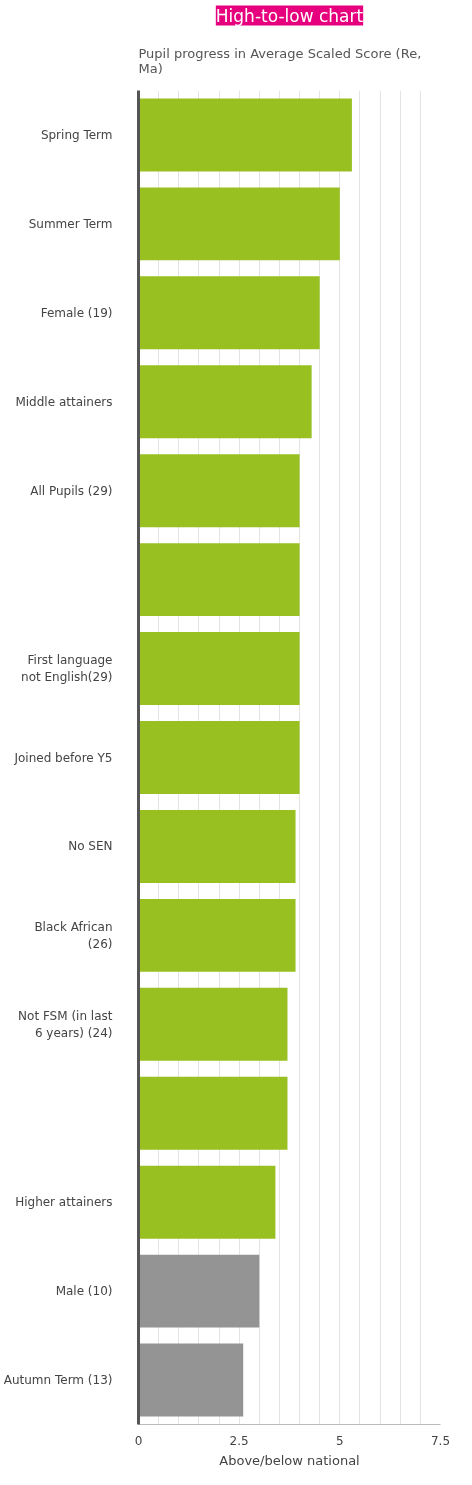 The width and height of the screenshot is (472, 1485). Describe the element at coordinates (239, 1440) in the screenshot. I see `x-tick-label: 2.5` at that location.